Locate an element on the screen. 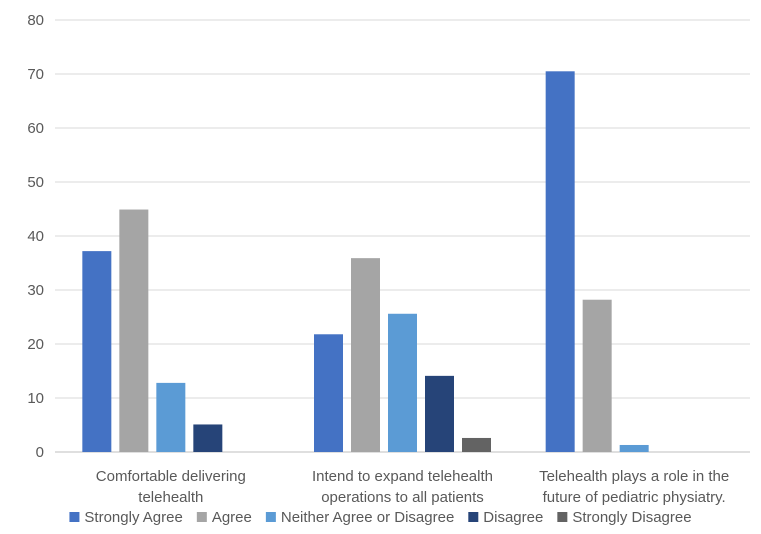 The image size is (761, 534). legend-label: Strongly Disagree is located at coordinates (631, 517).